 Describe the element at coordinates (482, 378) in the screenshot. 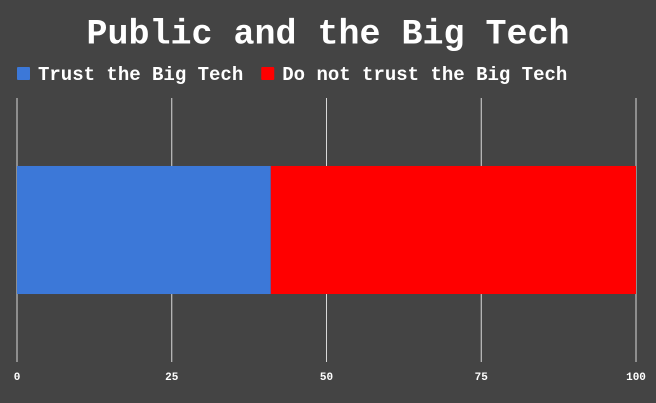

I see `x-tick-label: 75` at that location.